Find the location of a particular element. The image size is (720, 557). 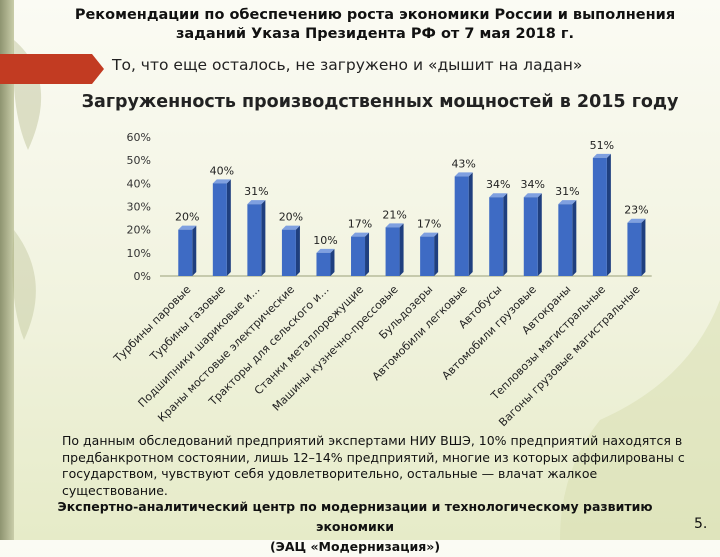

bar-3: 31% is located at coordinates (256, 230).